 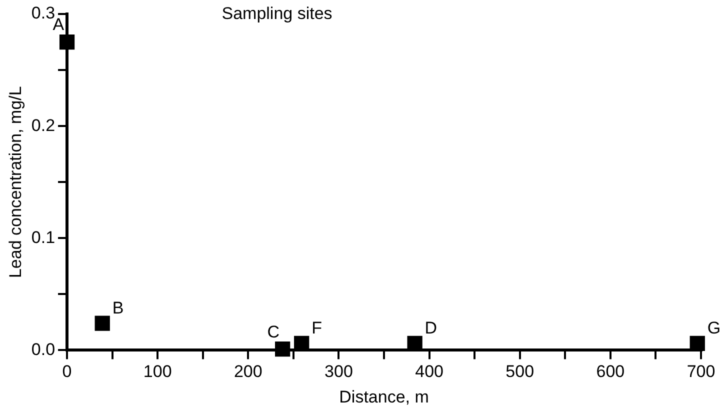 I want to click on x-tick-label: 300, so click(x=338, y=372).